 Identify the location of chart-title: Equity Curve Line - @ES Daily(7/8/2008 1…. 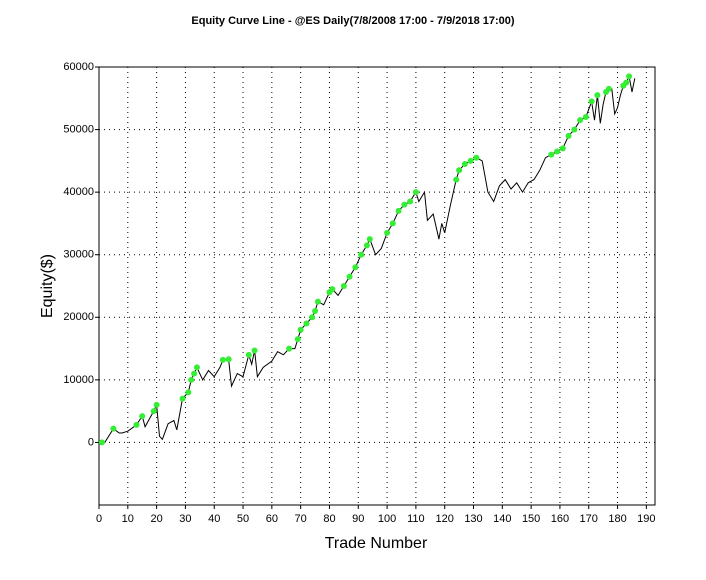
(352, 21).